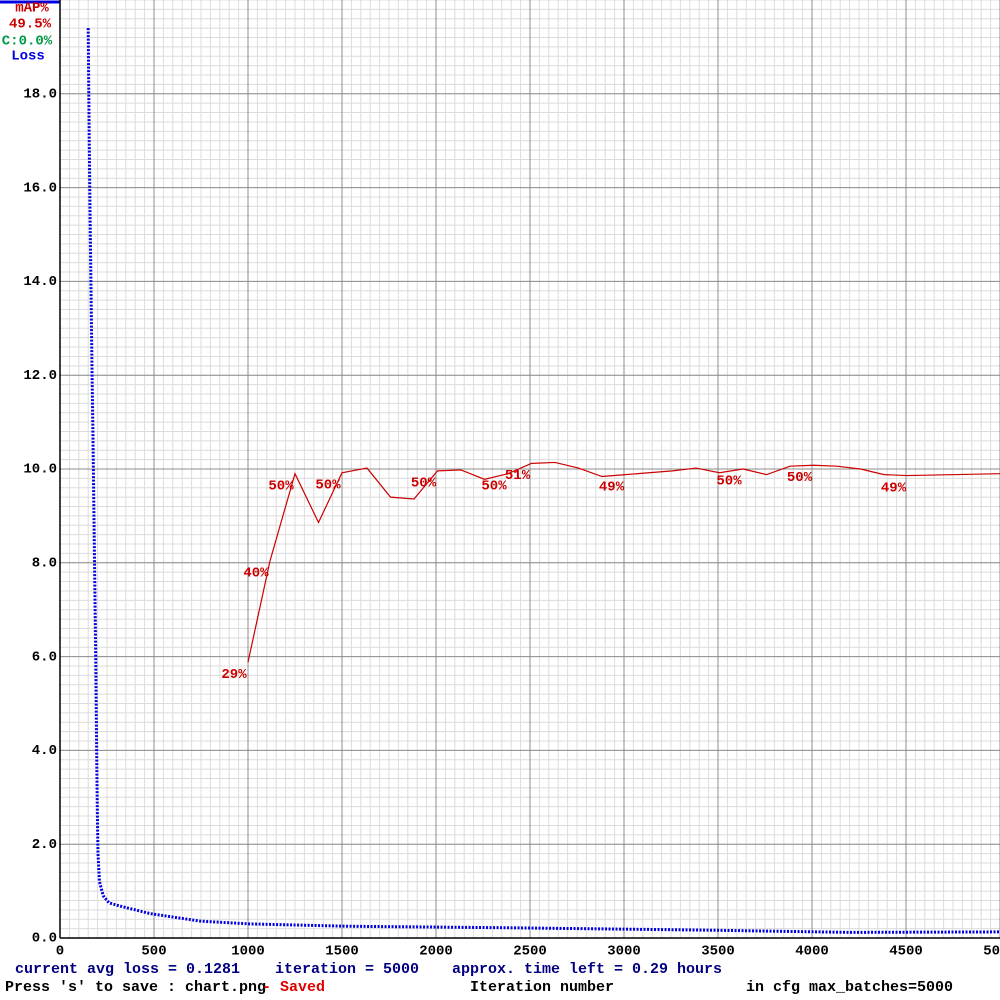 The width and height of the screenshot is (1000, 1000). What do you see at coordinates (906, 952) in the screenshot?
I see `x-tick-label: 4500` at bounding box center [906, 952].